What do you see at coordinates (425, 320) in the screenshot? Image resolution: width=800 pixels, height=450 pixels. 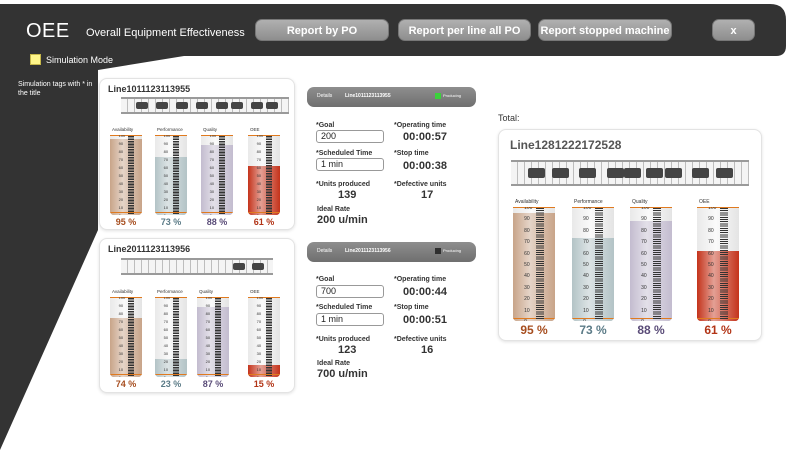 I see `stop-time-value: 00:00:51` at bounding box center [425, 320].